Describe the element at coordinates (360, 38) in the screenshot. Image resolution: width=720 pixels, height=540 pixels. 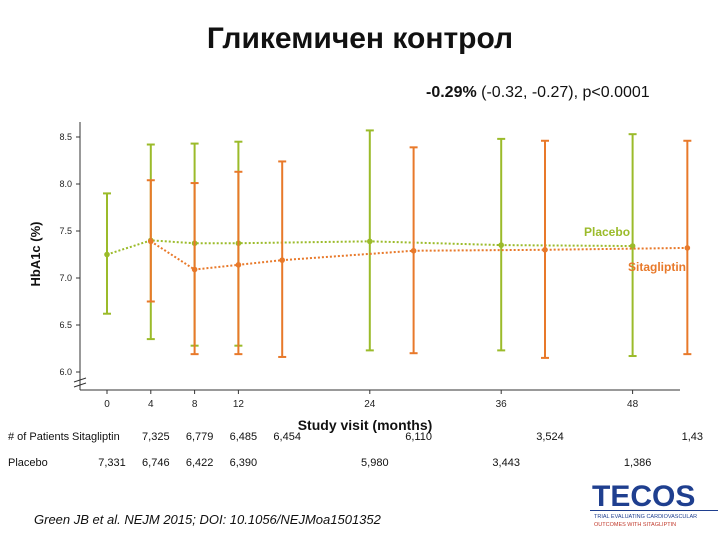
I see `slide-title: Гликемичен контрол` at that location.